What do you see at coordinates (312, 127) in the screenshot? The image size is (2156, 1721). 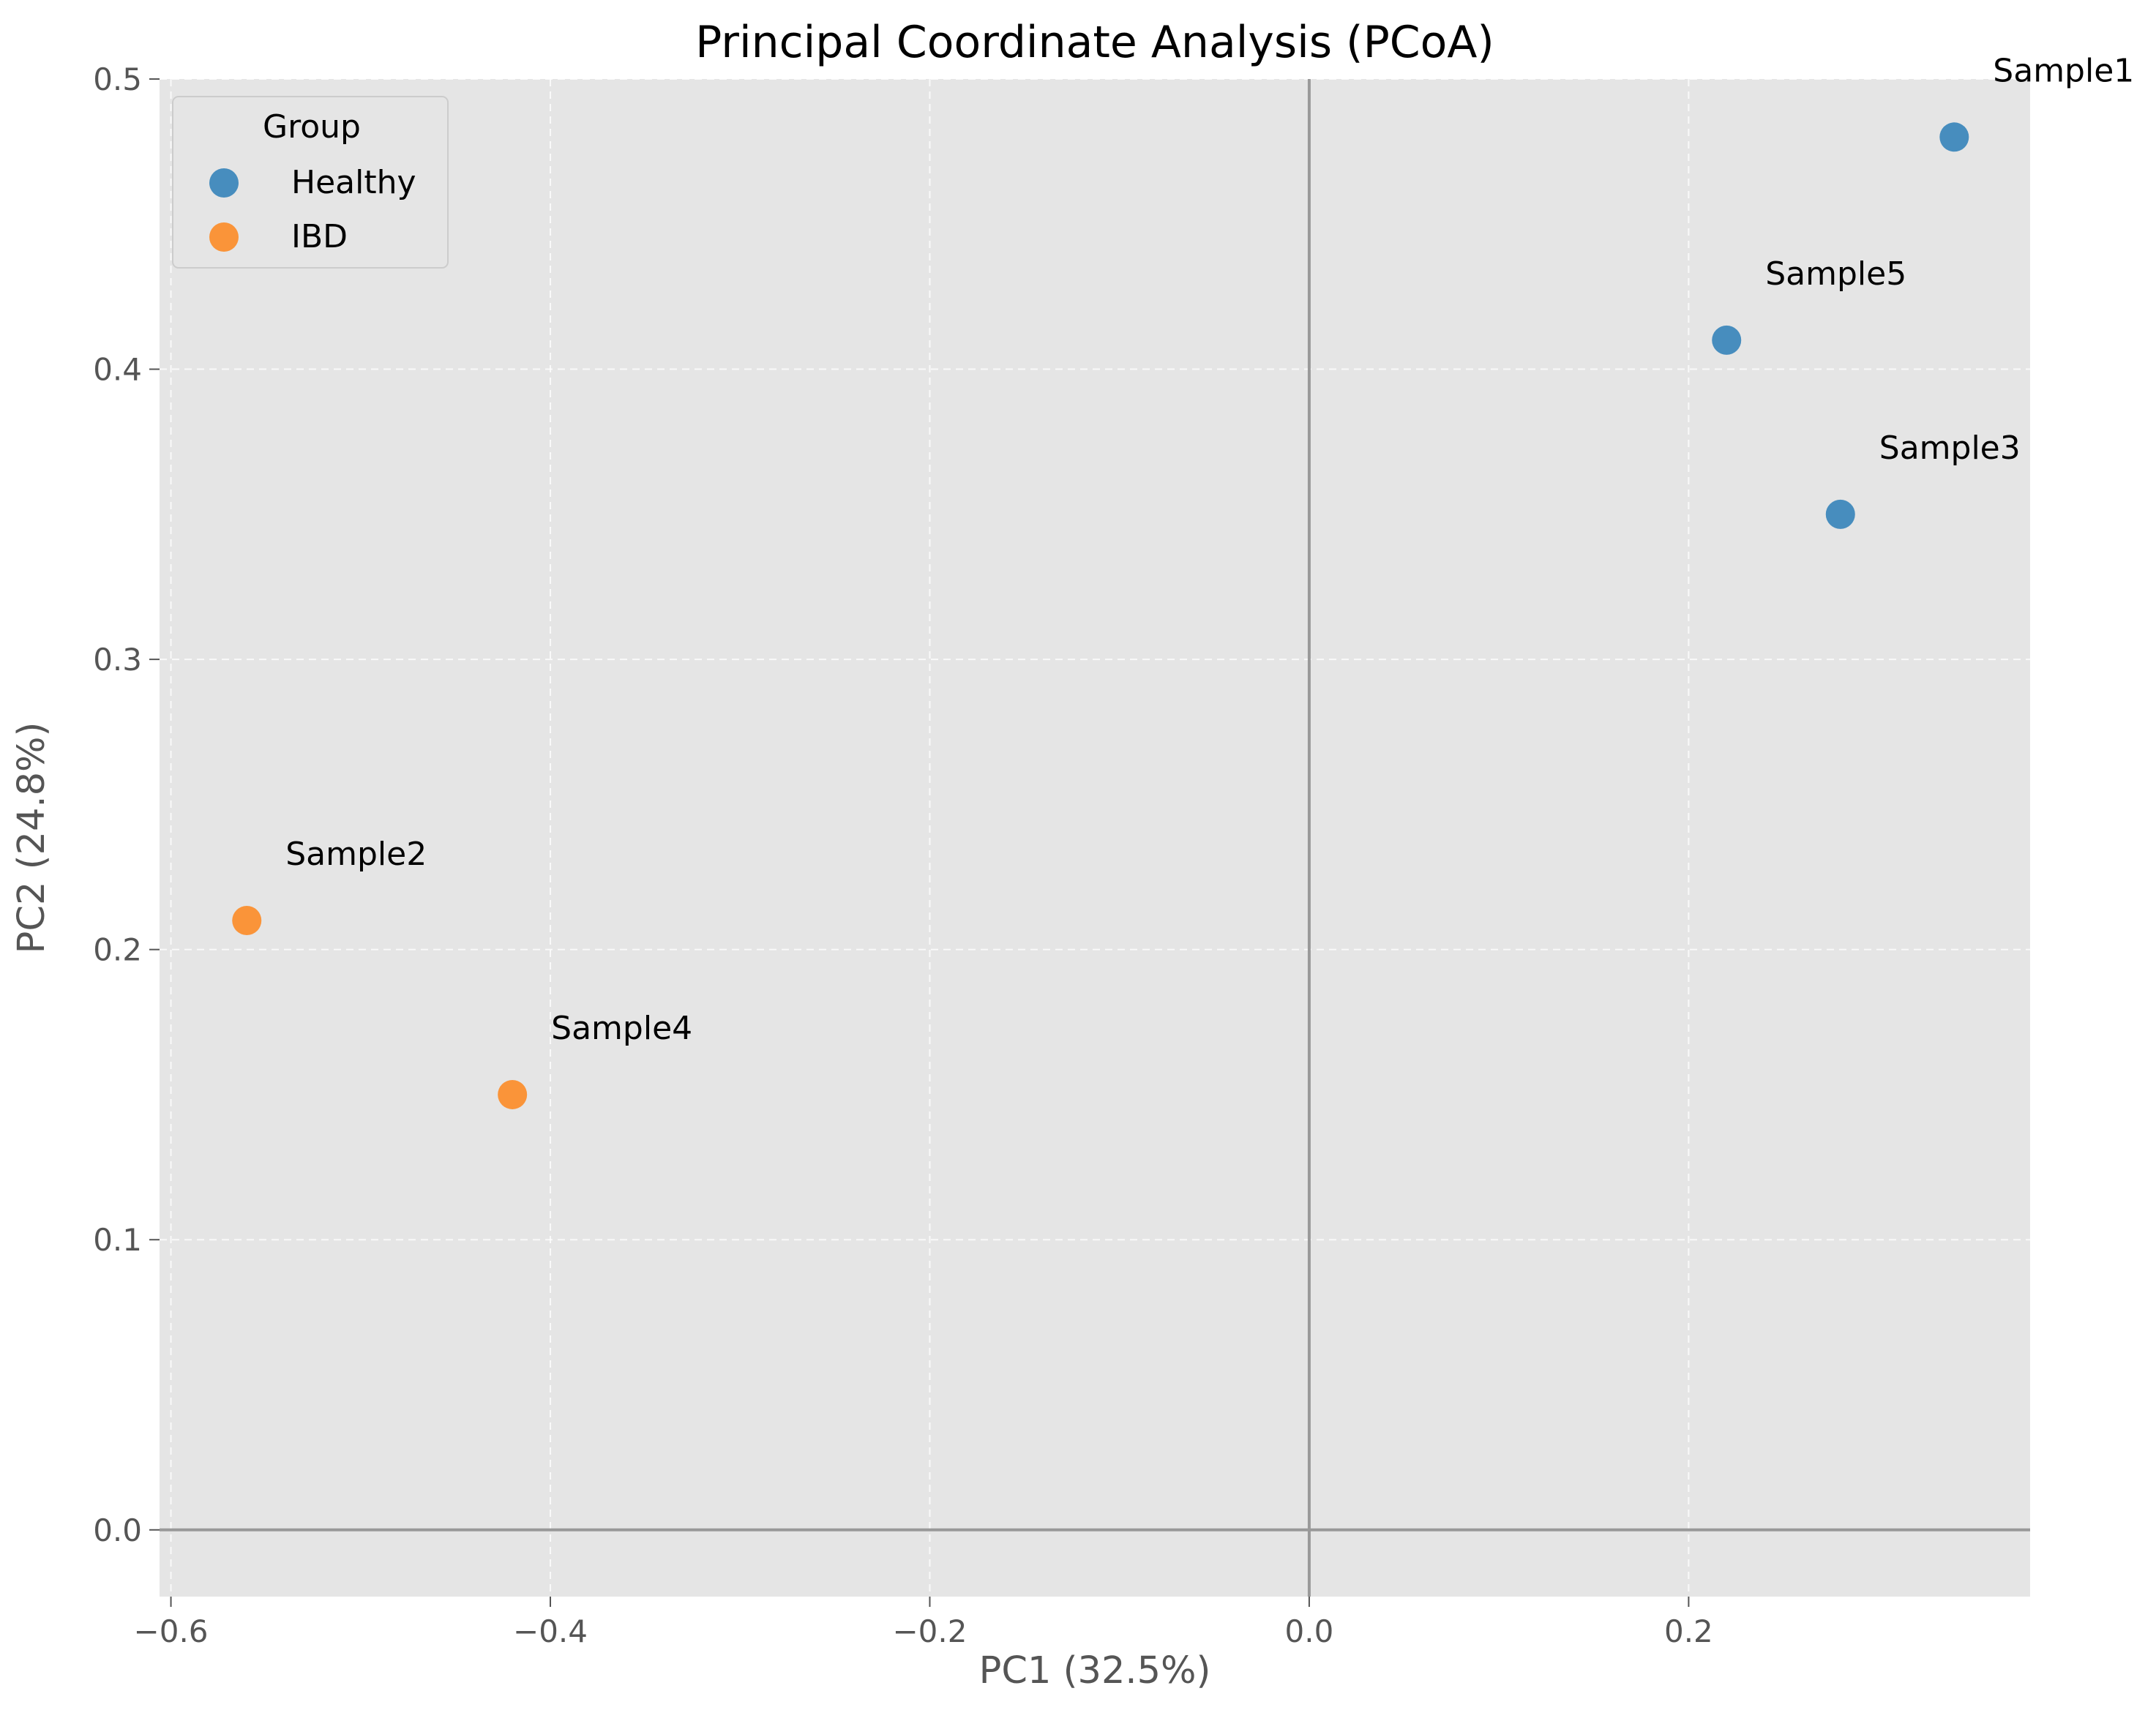 I see `legend-title: Group` at bounding box center [312, 127].